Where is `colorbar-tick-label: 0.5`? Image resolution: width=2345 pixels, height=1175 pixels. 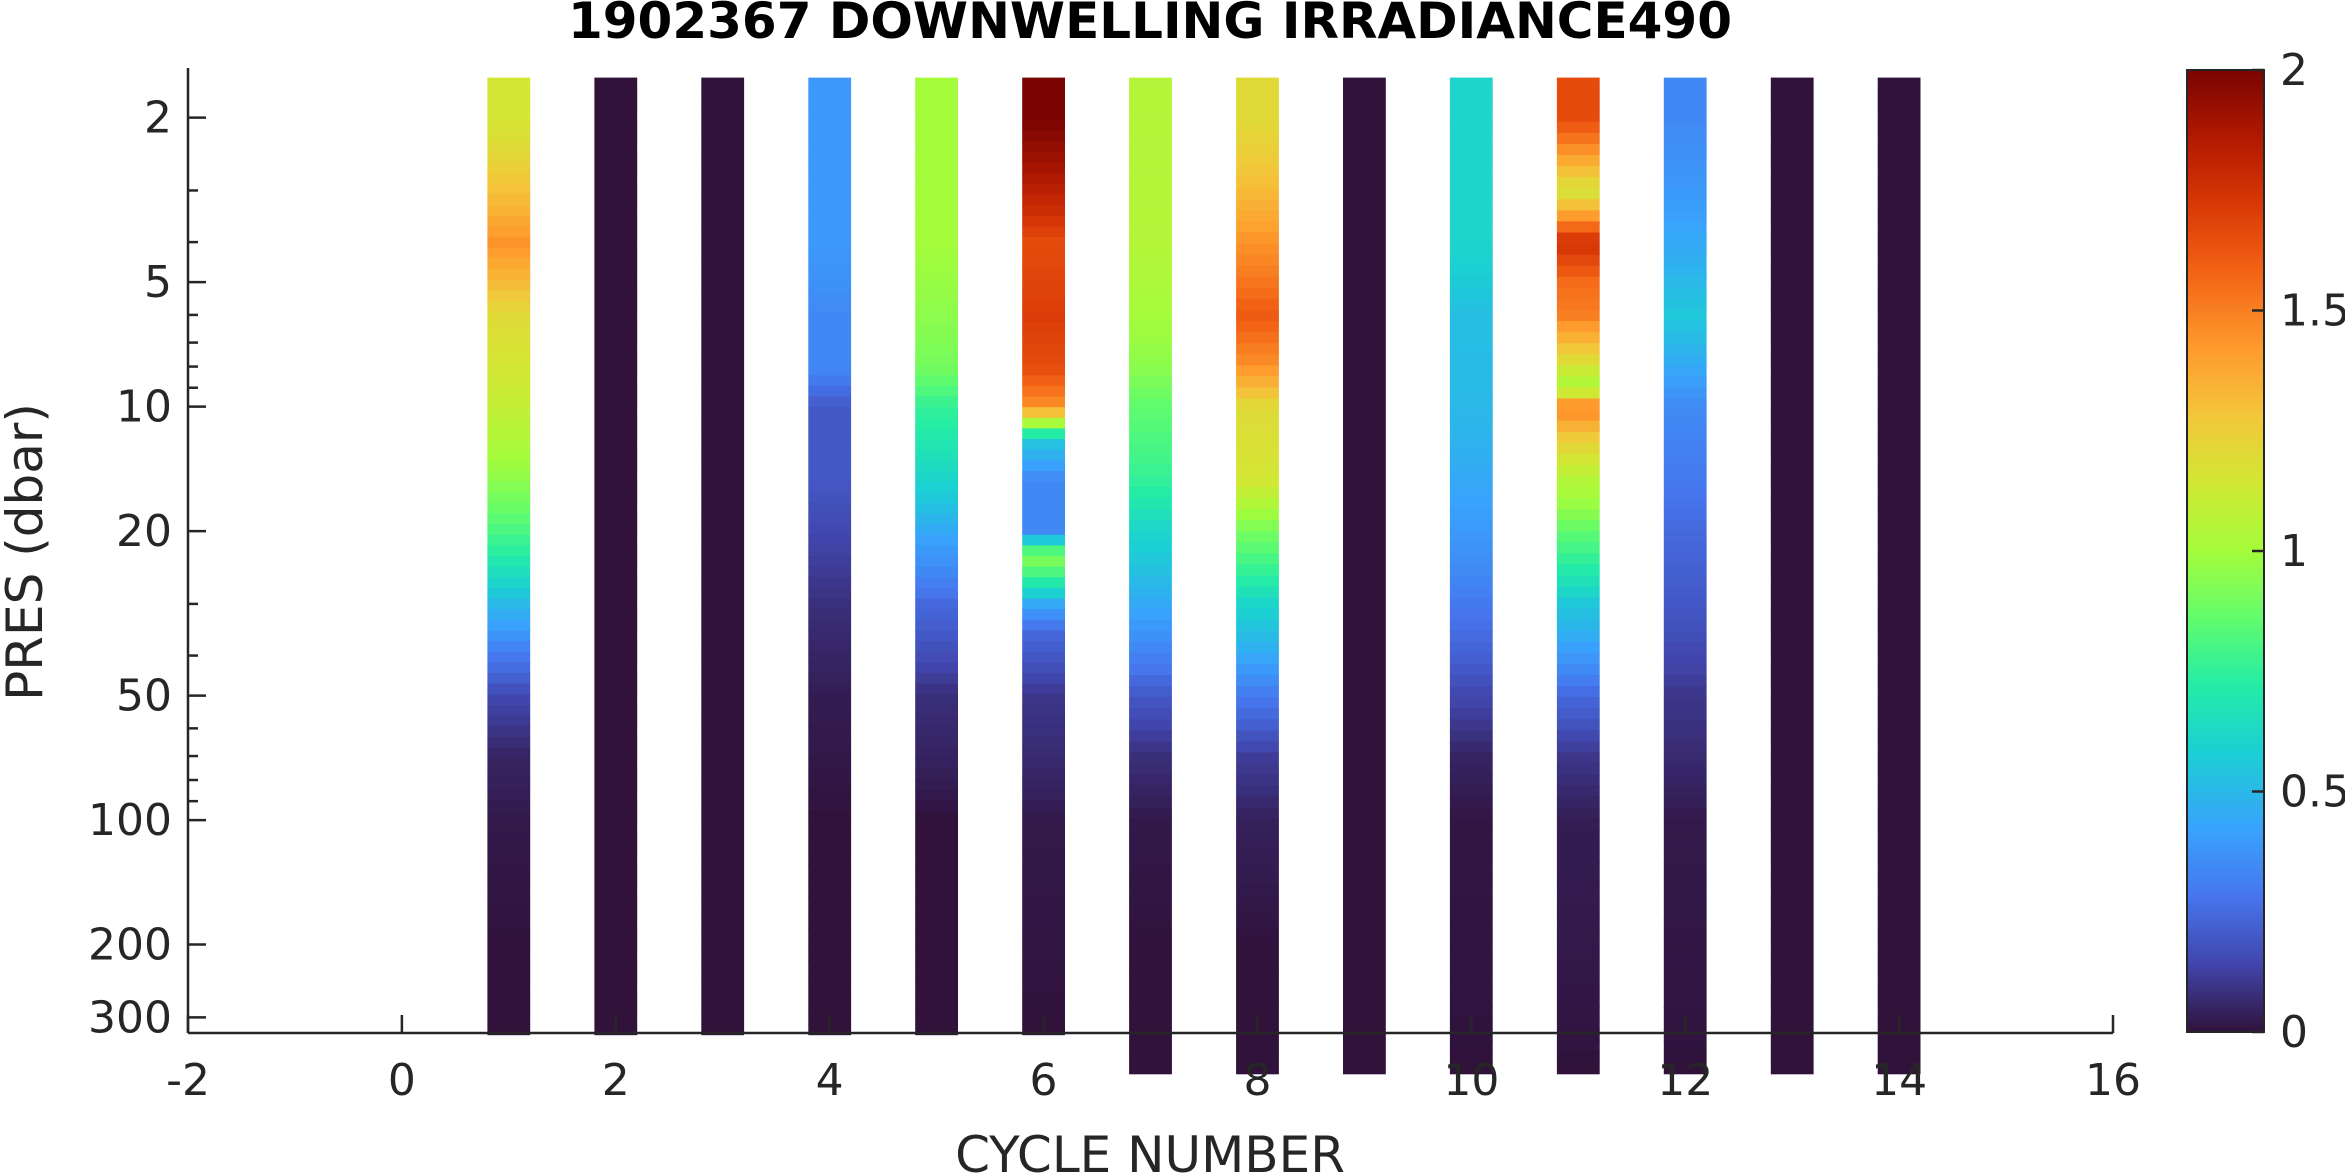 colorbar-tick-label: 0.5 is located at coordinates (2312, 792).